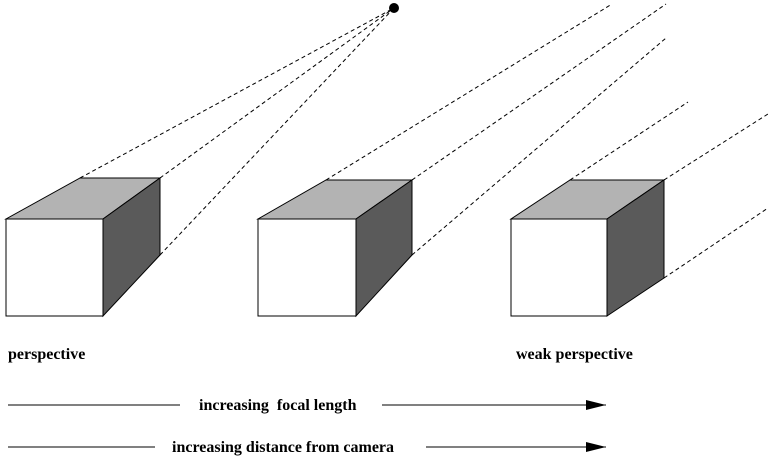 The height and width of the screenshot is (457, 772). Describe the element at coordinates (278, 405) in the screenshot. I see `label-increasing-focal-length: increasing focal length` at that location.